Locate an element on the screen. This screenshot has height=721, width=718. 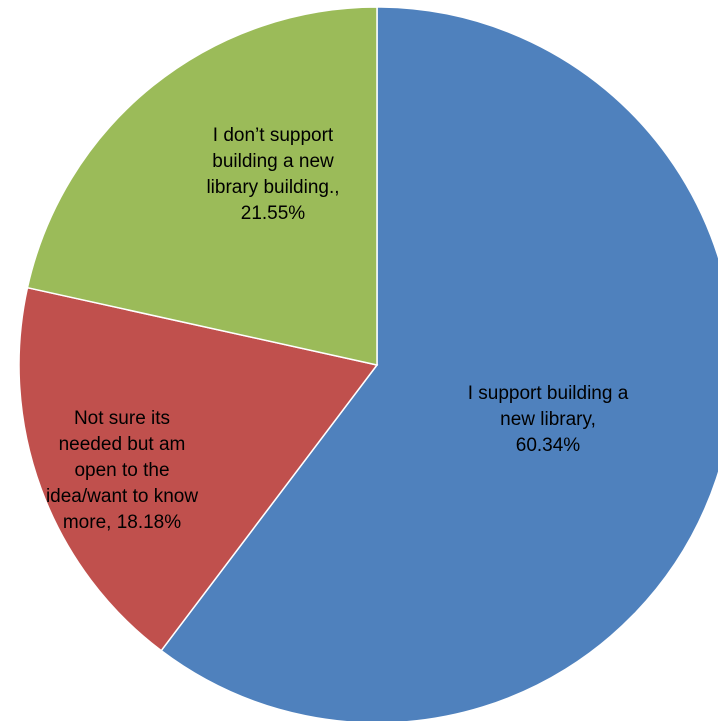
pie-slice-label-line: 60.34% is located at coordinates (548, 445).